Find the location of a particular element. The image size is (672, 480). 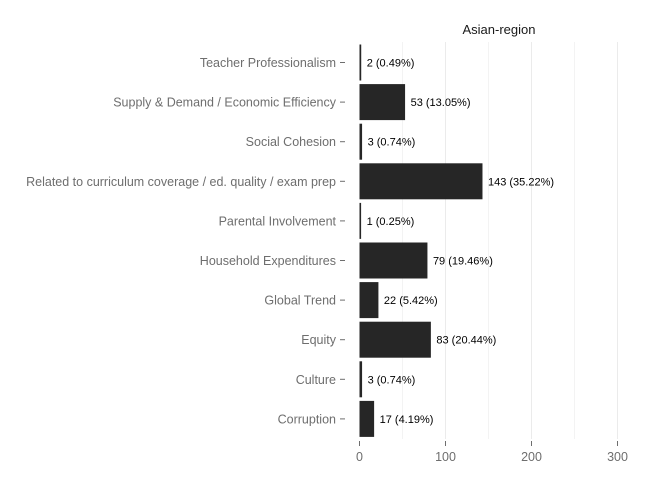

data-label: 17 (4.19%) is located at coordinates (407, 420).